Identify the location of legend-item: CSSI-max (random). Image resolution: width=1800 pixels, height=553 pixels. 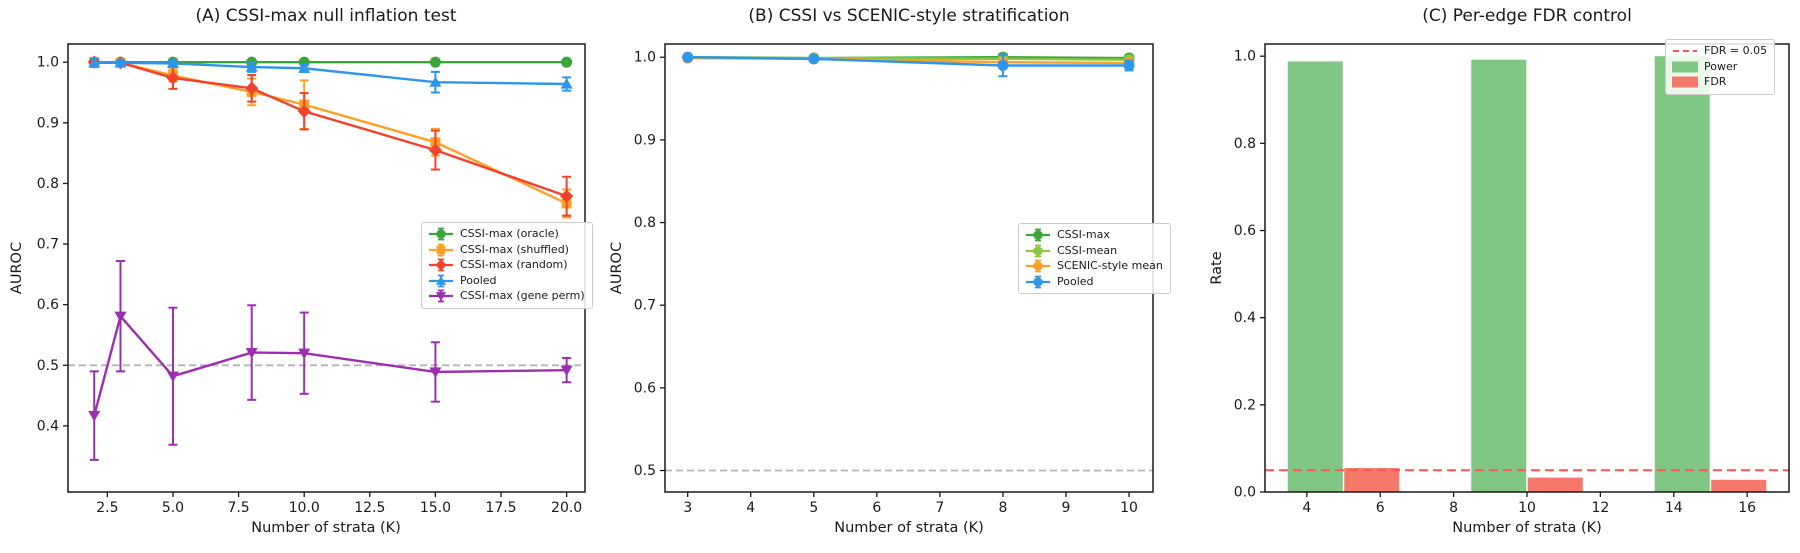
(506, 265).